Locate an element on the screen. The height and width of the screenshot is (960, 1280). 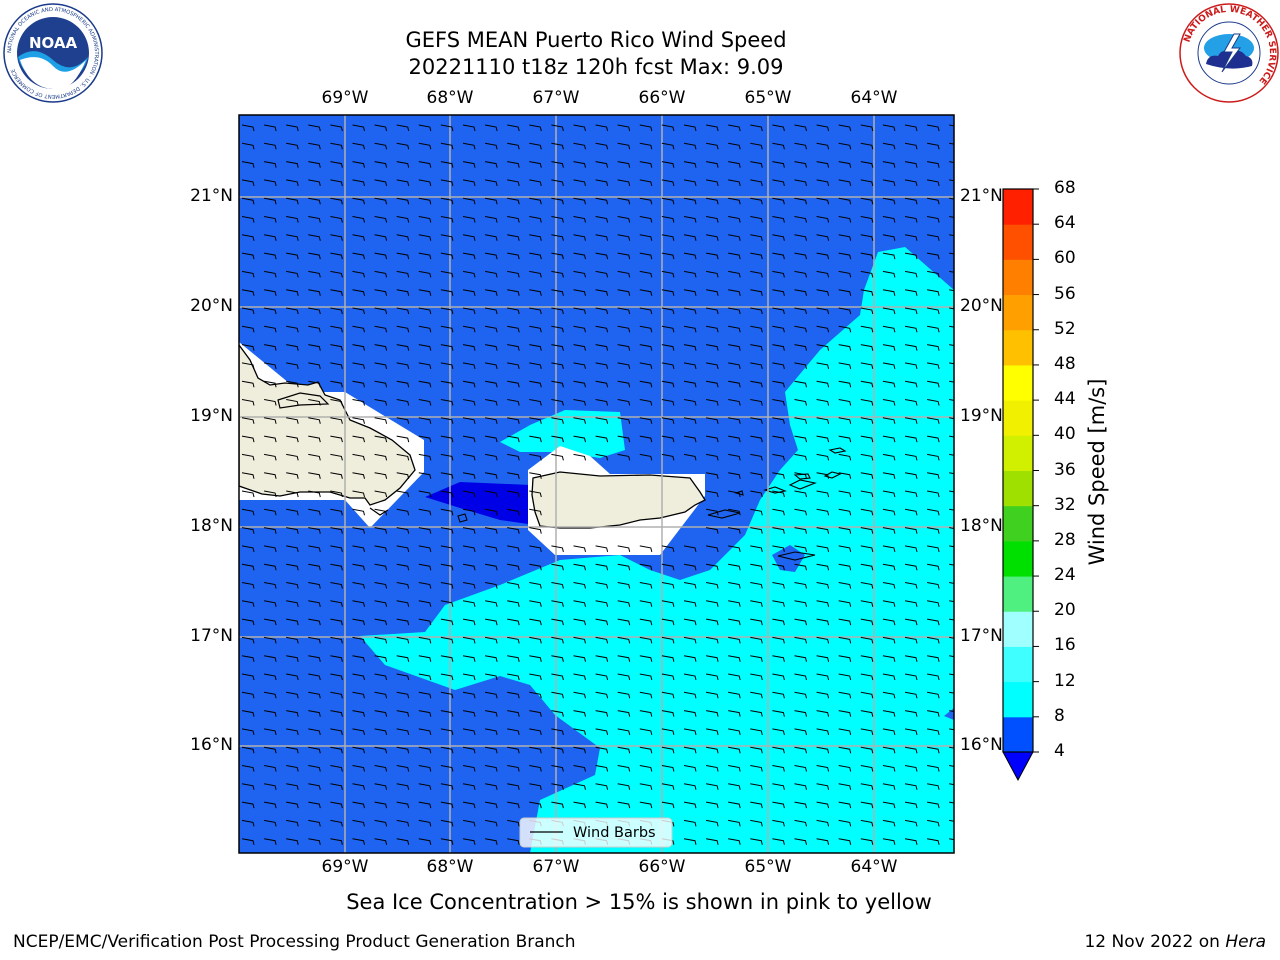
colorbar-tick-label: 32 is located at coordinates (1065, 504).